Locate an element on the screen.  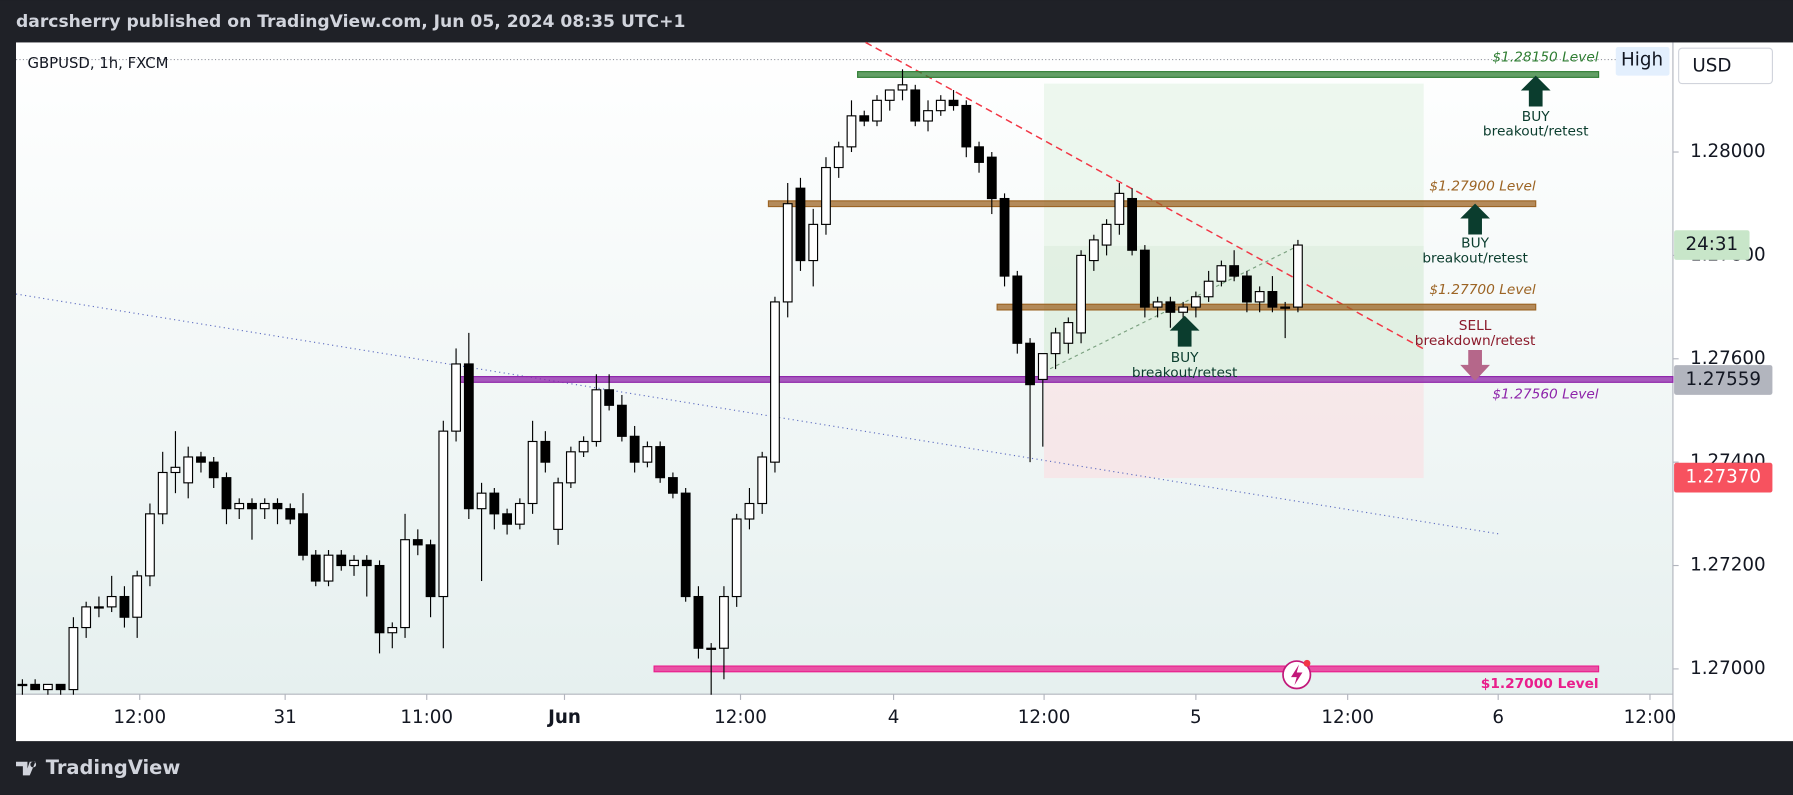
alert-dot is located at coordinates (1307, 663).